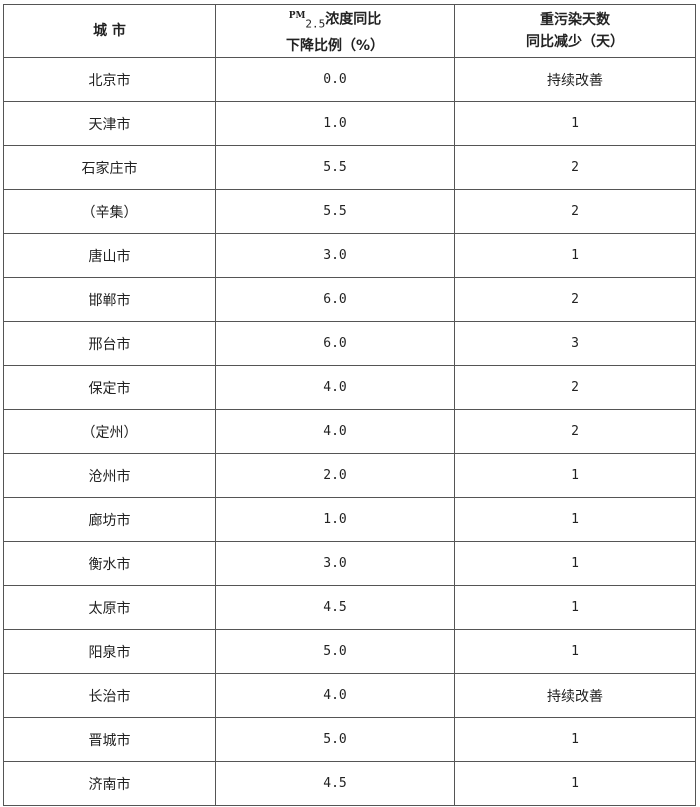  I want to click on table-row: 阳泉市 5.0 1, so click(349, 652).